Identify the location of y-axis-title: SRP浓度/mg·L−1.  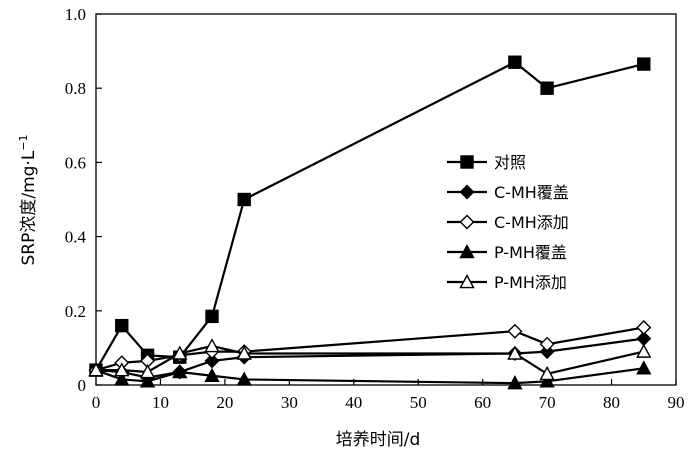
(28, 199).